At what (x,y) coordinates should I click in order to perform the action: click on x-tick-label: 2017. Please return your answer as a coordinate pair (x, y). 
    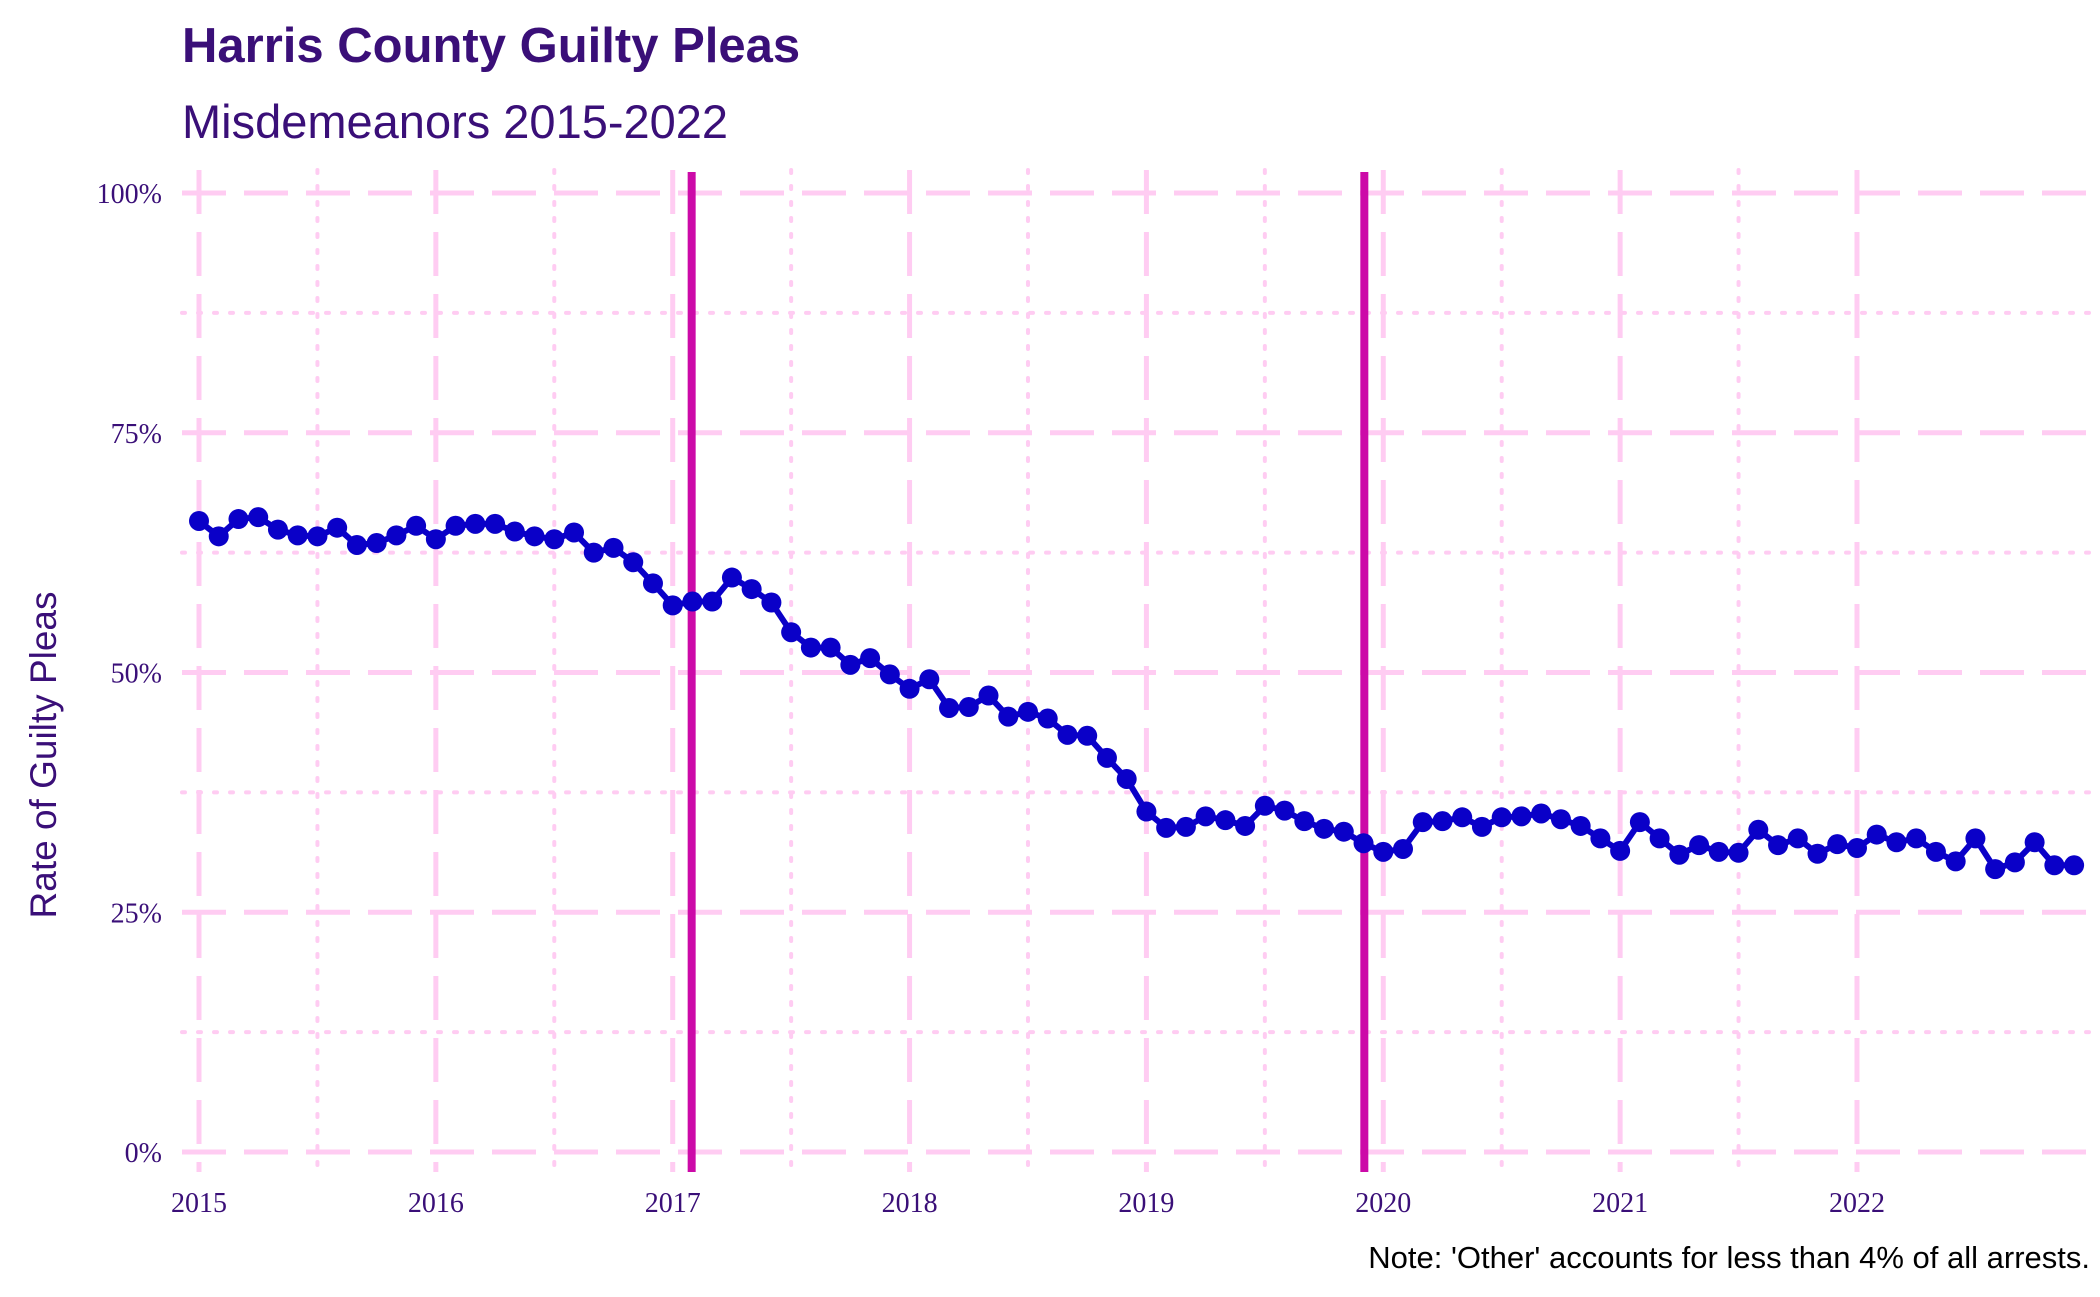
    Looking at the image, I should click on (673, 1203).